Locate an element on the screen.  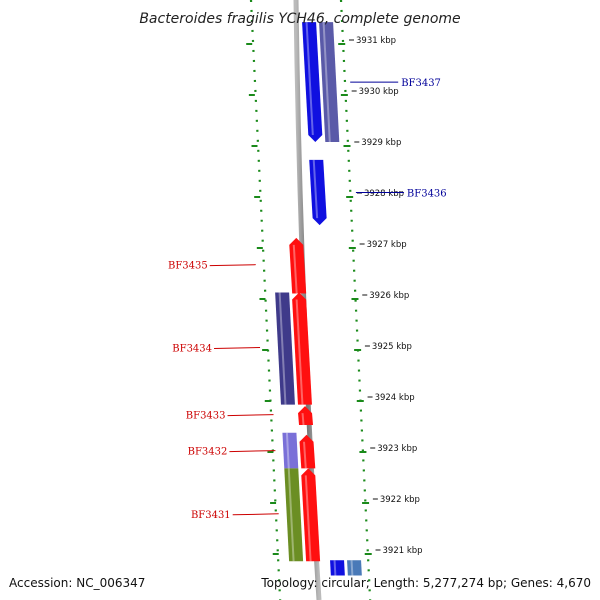
gene-BF3436-highlight is located at coordinates (315, 189).